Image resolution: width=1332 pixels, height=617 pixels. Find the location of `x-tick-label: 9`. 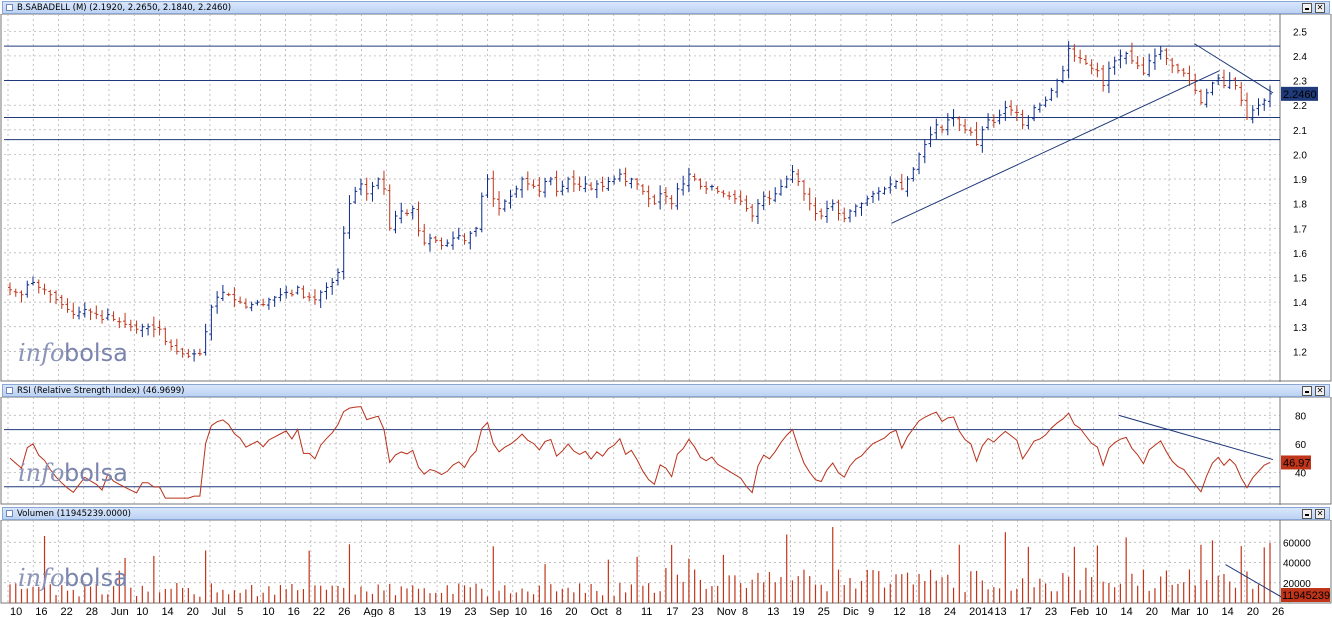

x-tick-label: 9 is located at coordinates (871, 611).